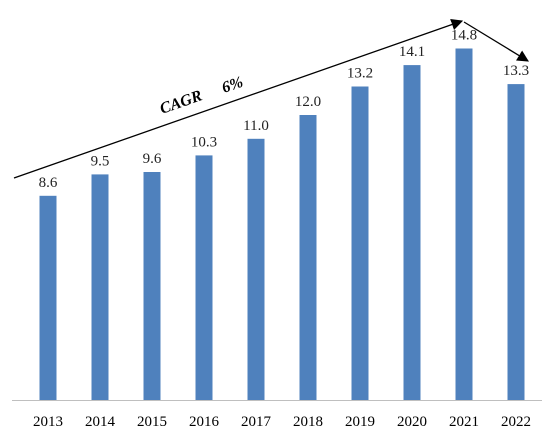 Image resolution: width=560 pixels, height=444 pixels. I want to click on data-label-2021: 14.8, so click(464, 36).